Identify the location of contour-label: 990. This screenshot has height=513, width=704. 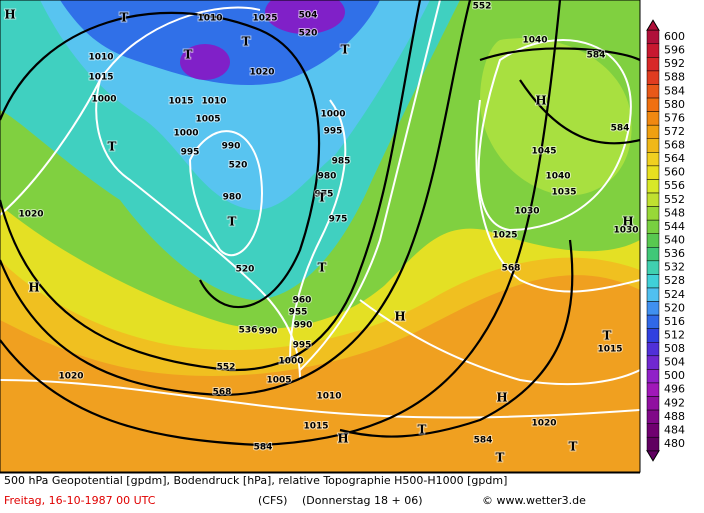
(268, 332).